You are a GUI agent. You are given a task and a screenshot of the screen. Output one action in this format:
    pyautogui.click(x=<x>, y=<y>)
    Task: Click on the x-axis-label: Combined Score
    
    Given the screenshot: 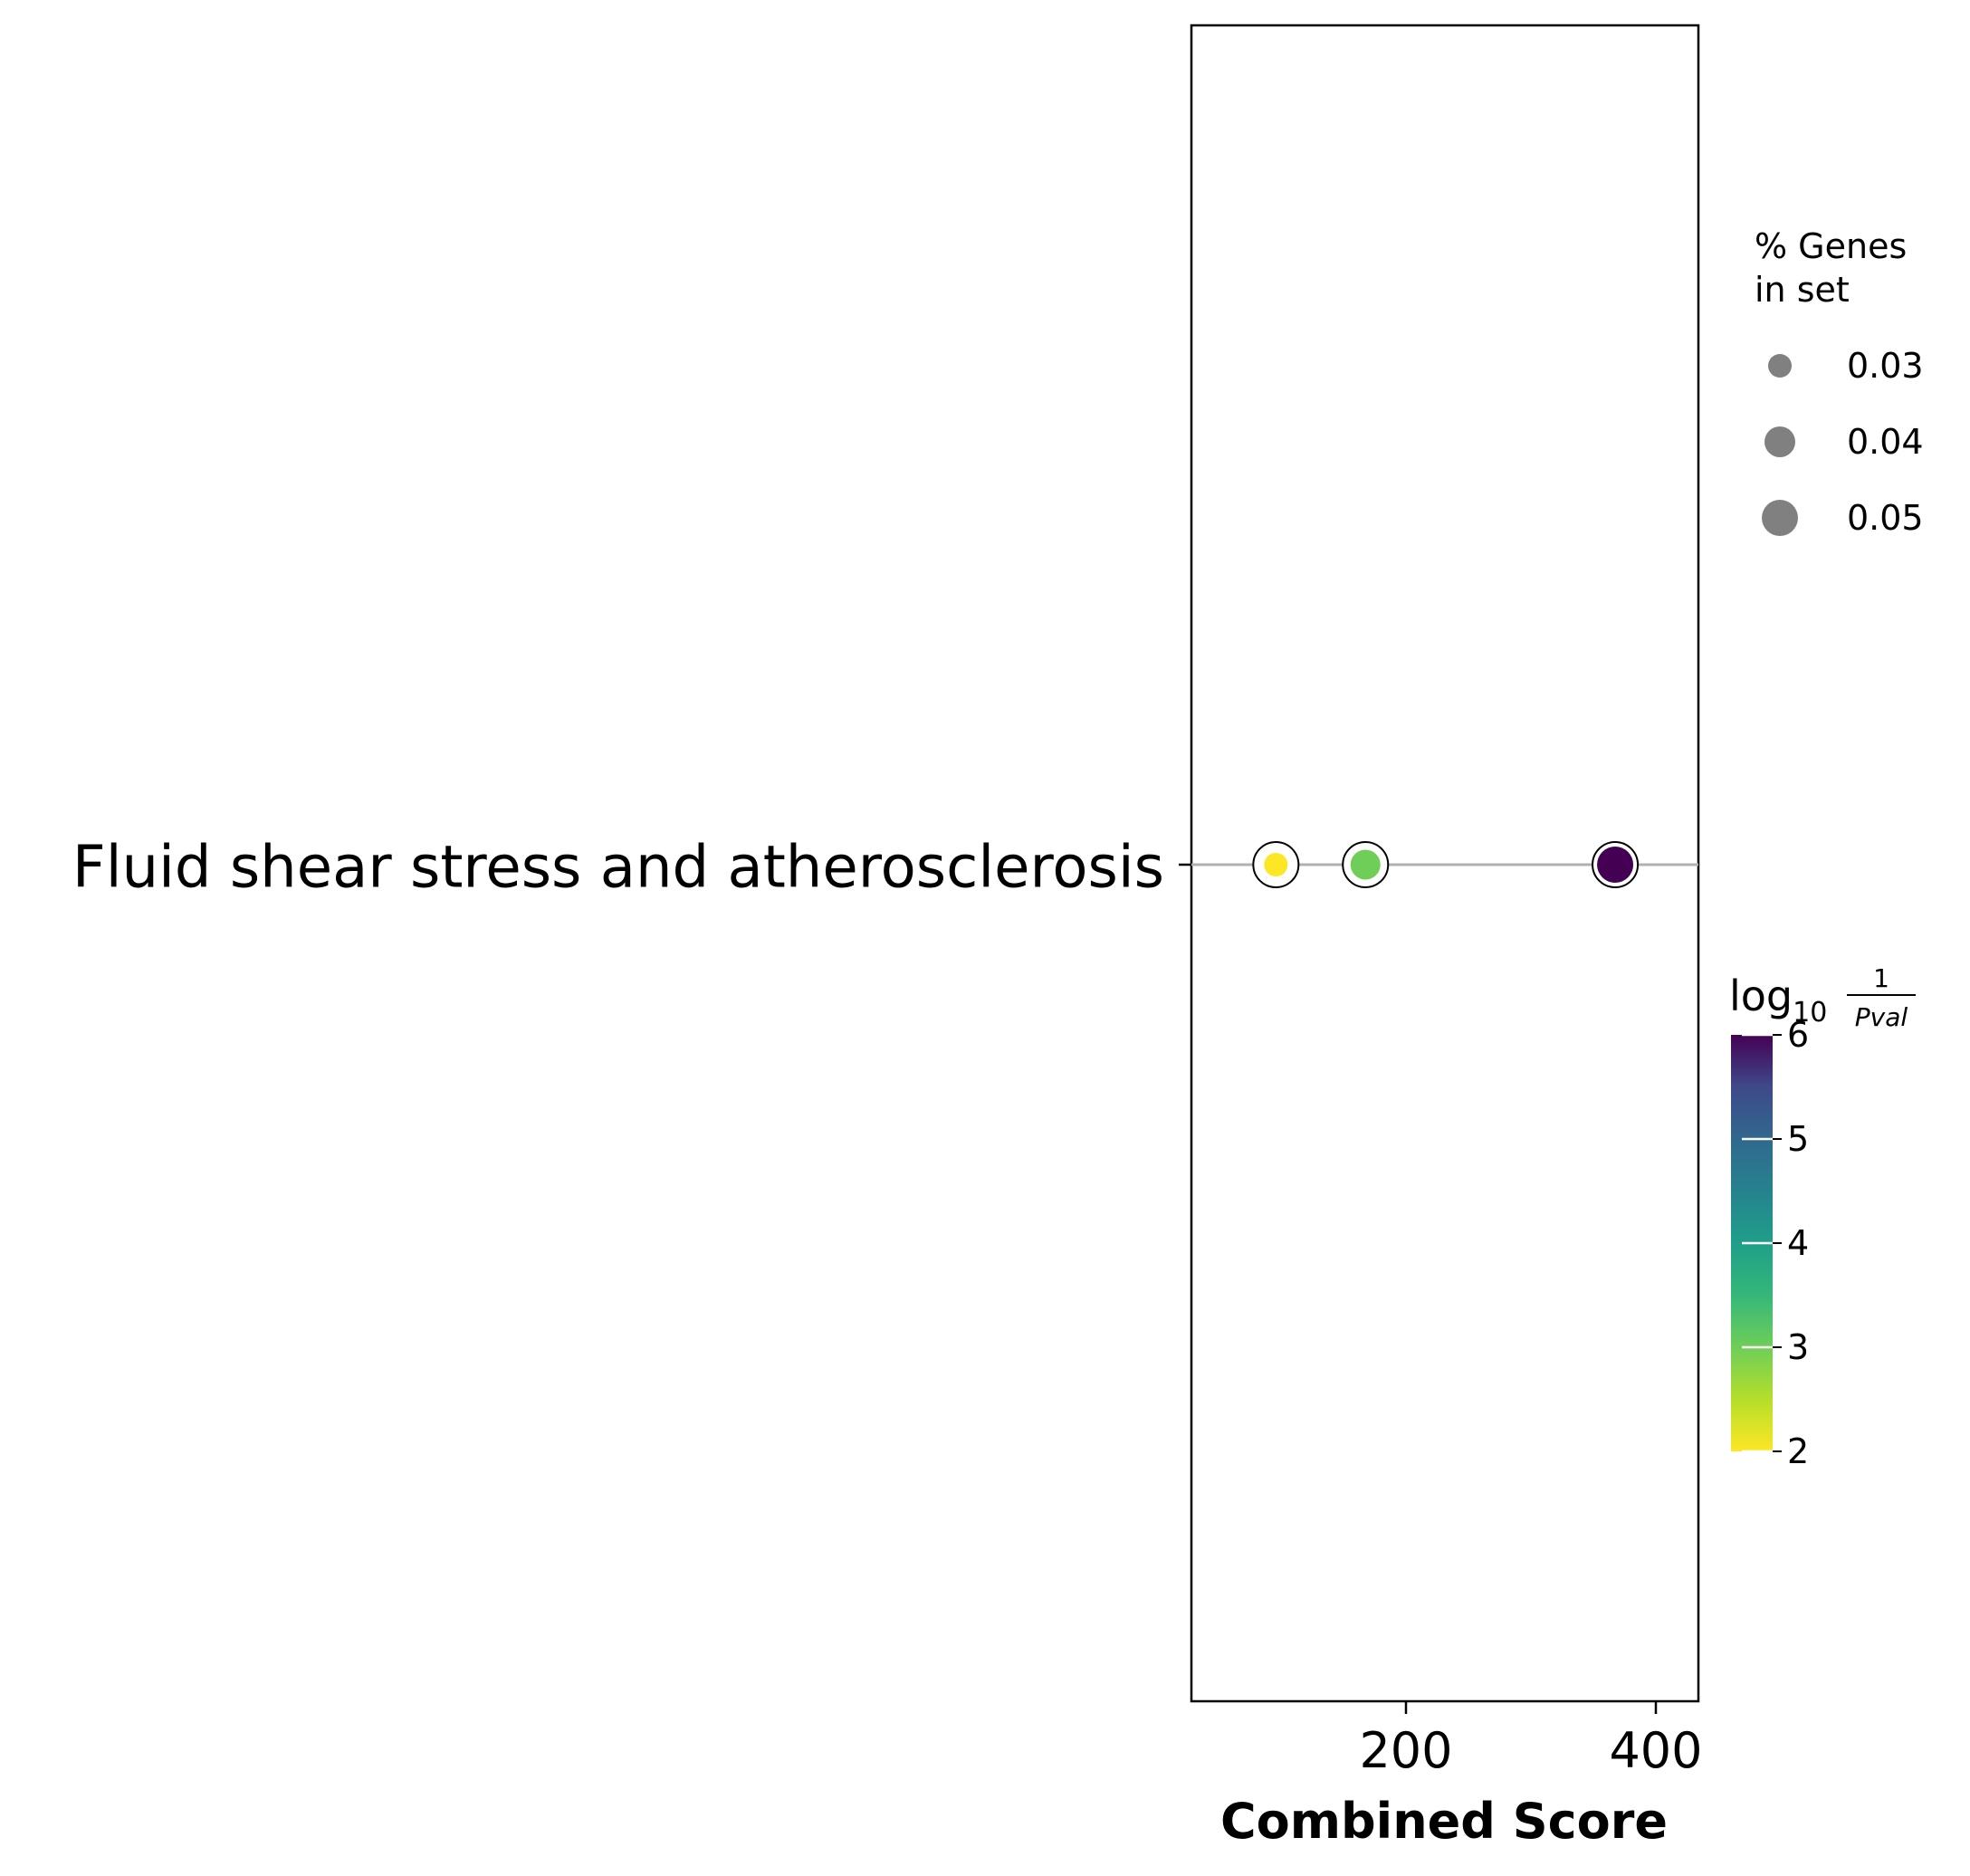 What is the action you would take?
    pyautogui.click(x=1444, y=1821)
    